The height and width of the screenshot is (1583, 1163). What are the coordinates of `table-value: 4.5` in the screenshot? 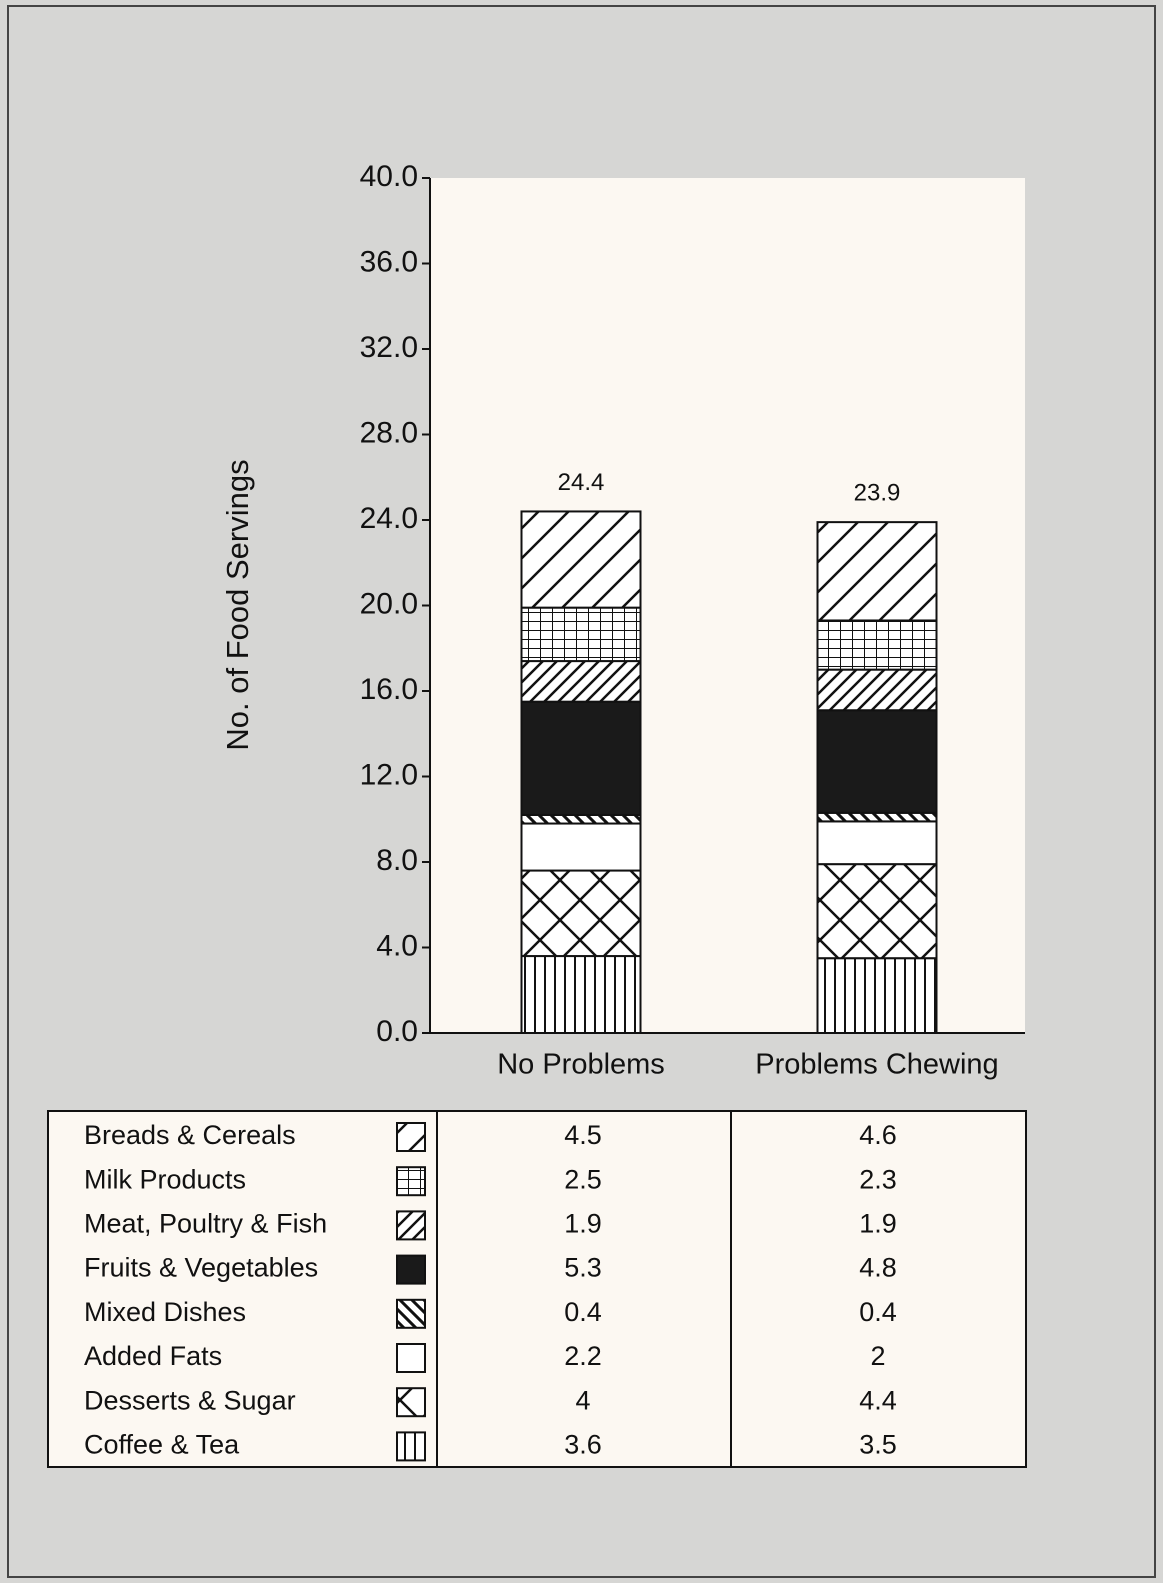 It's located at (583, 1135).